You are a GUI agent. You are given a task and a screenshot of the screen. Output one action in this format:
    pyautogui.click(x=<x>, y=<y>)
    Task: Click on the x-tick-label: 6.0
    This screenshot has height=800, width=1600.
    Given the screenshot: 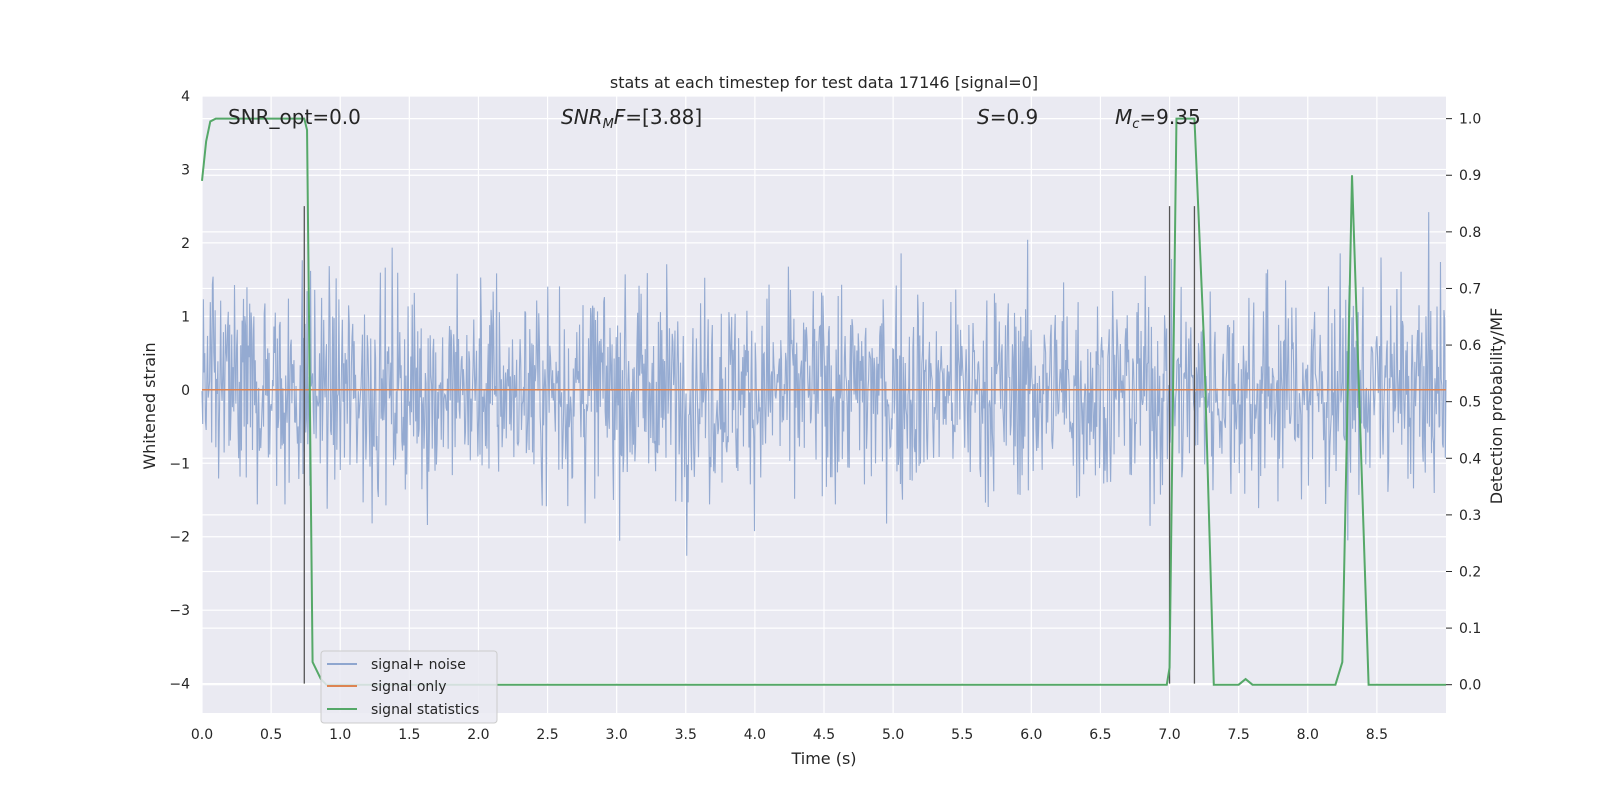 What is the action you would take?
    pyautogui.click(x=1031, y=735)
    